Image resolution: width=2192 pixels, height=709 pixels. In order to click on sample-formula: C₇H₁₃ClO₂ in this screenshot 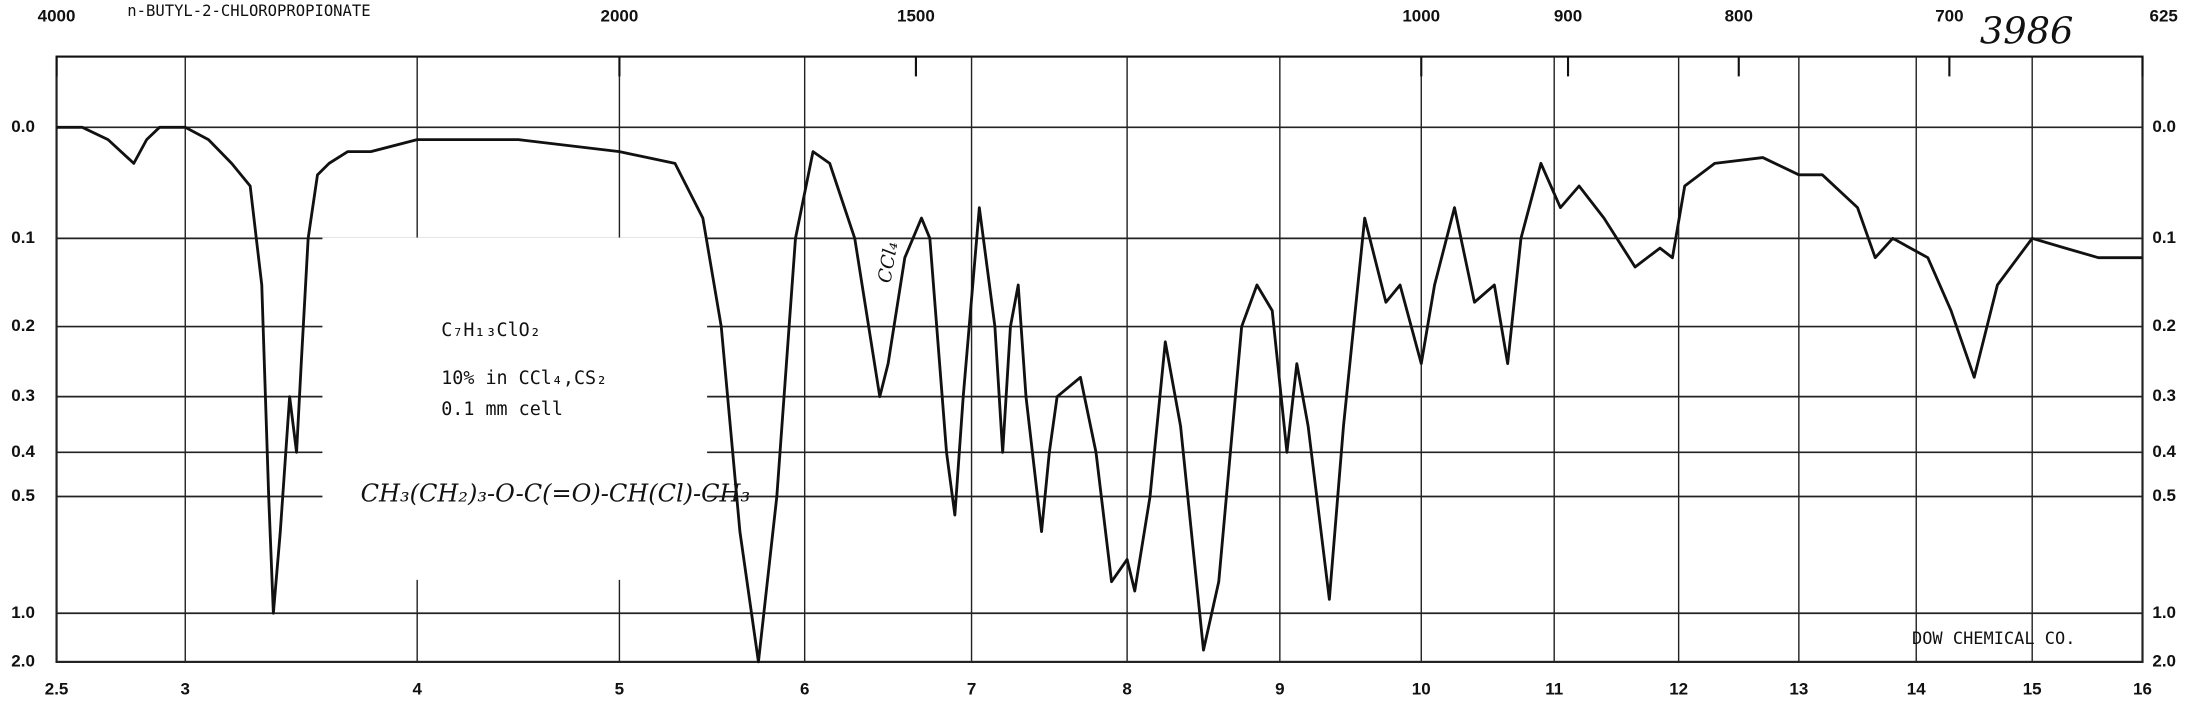, I will do `click(491, 330)`.